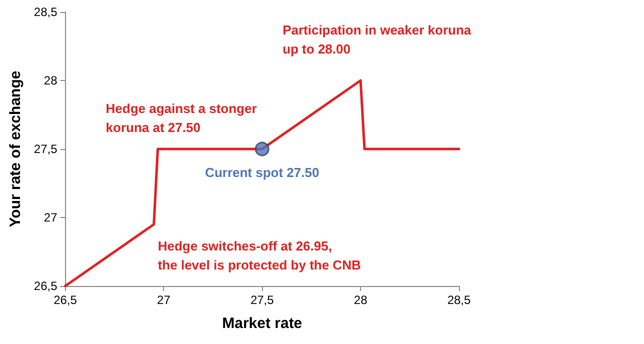 Image resolution: width=644 pixels, height=344 pixels. What do you see at coordinates (15, 149) in the screenshot?
I see `y-axis-title: Your rate of exchange` at bounding box center [15, 149].